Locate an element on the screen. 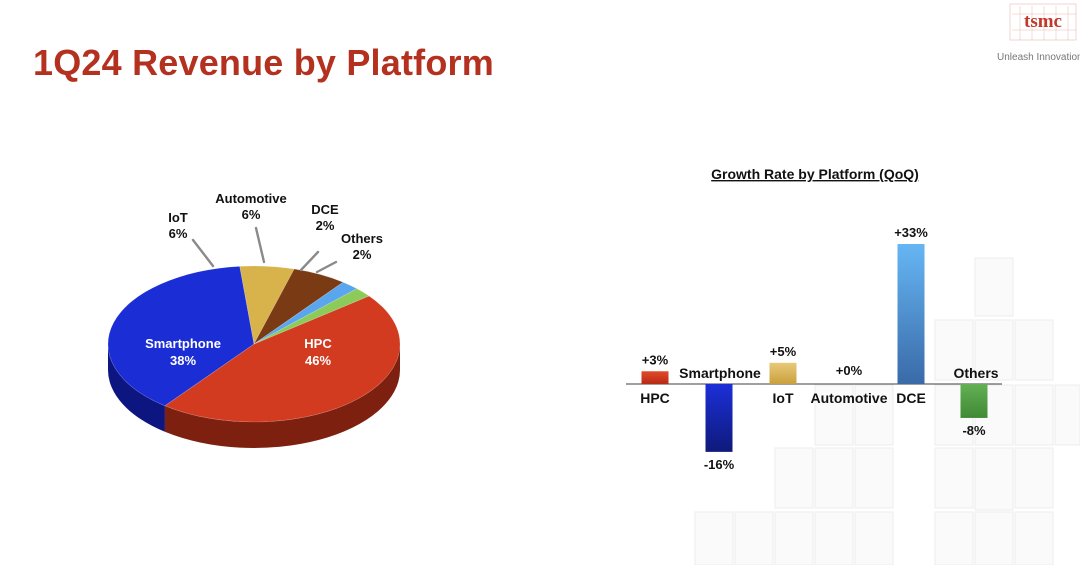 This screenshot has height=565, width=1080. tsmc-logo: tsmc is located at coordinates (1043, 22).